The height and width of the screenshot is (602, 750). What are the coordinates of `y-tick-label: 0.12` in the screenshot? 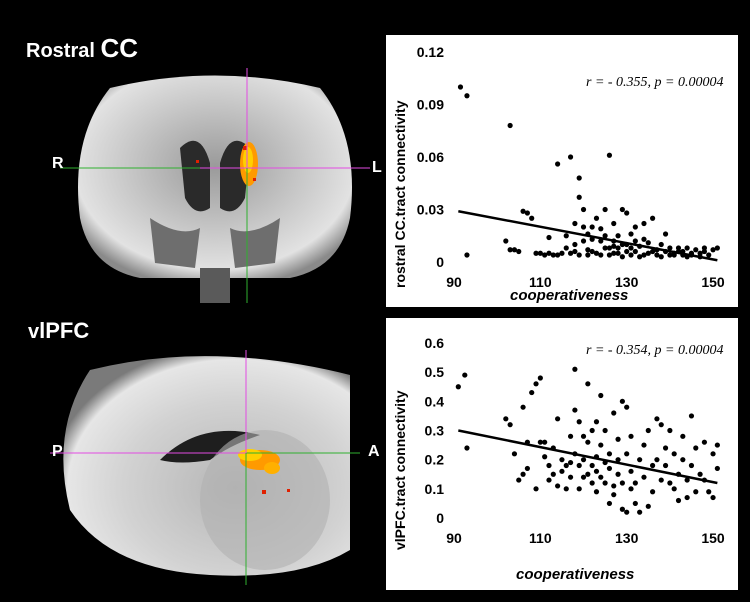 It's located at (430, 52).